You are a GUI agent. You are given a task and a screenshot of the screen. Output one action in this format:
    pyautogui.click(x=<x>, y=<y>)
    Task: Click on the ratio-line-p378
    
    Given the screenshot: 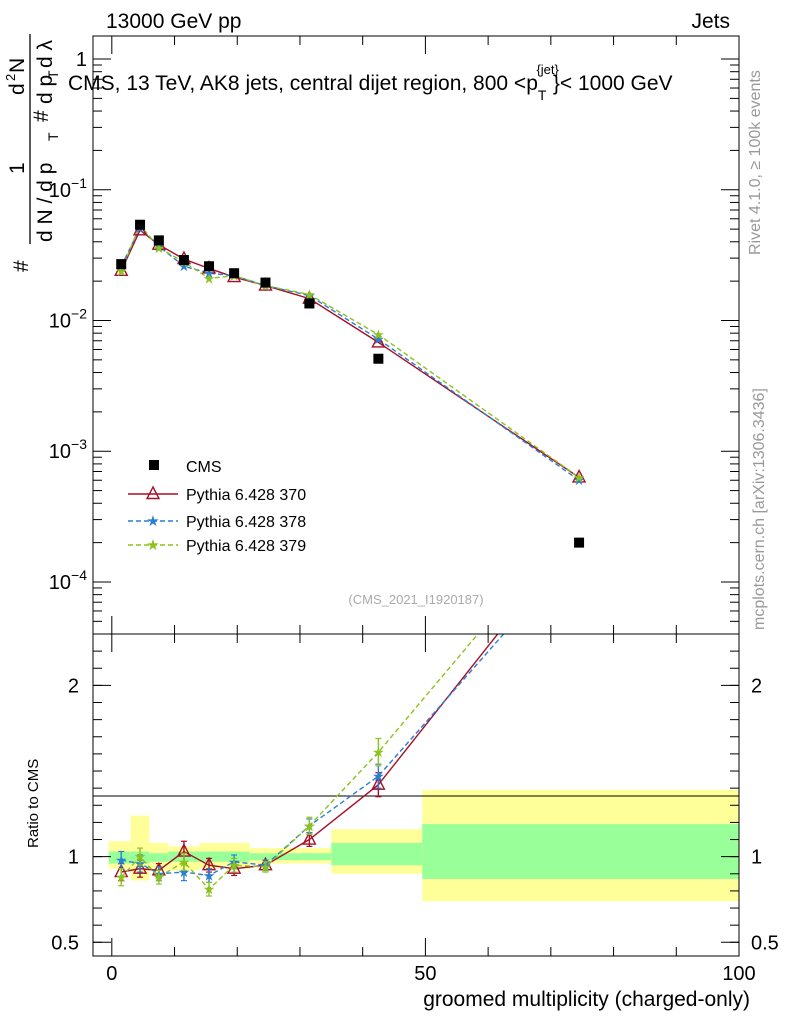 What is the action you would take?
    pyautogui.click(x=313, y=755)
    